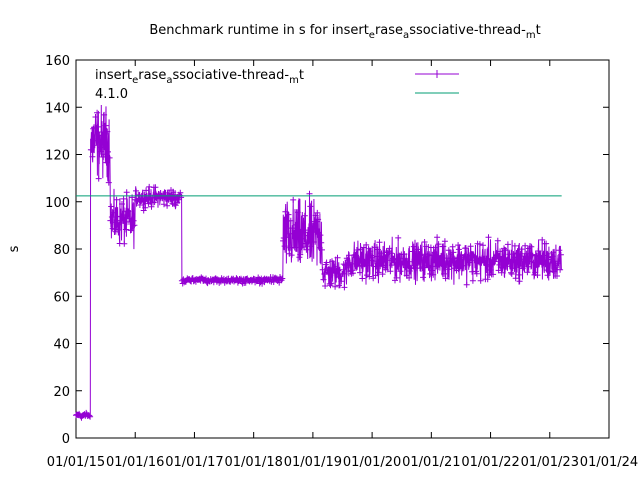  I want to click on x-tick-label: 01/01/21, so click(431, 462).